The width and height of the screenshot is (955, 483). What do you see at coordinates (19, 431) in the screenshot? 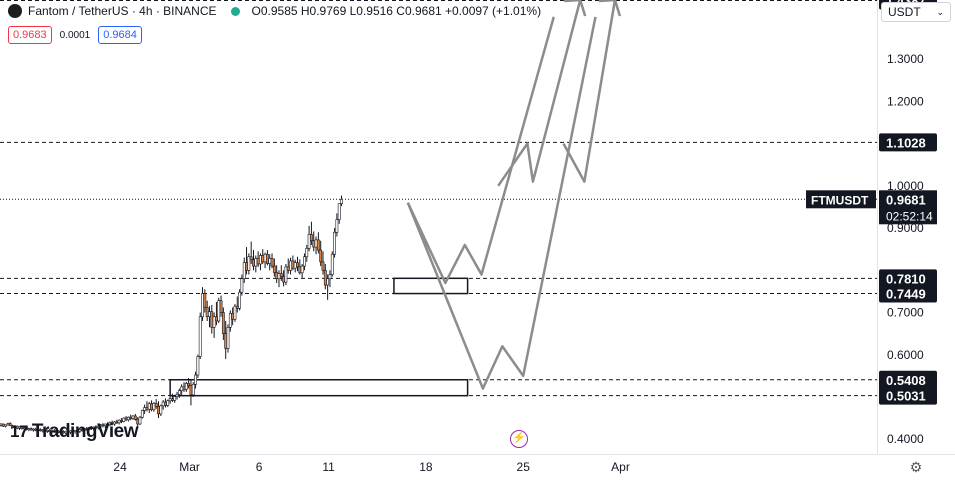
I see `tradingview-mark-icon: 17` at bounding box center [19, 431].